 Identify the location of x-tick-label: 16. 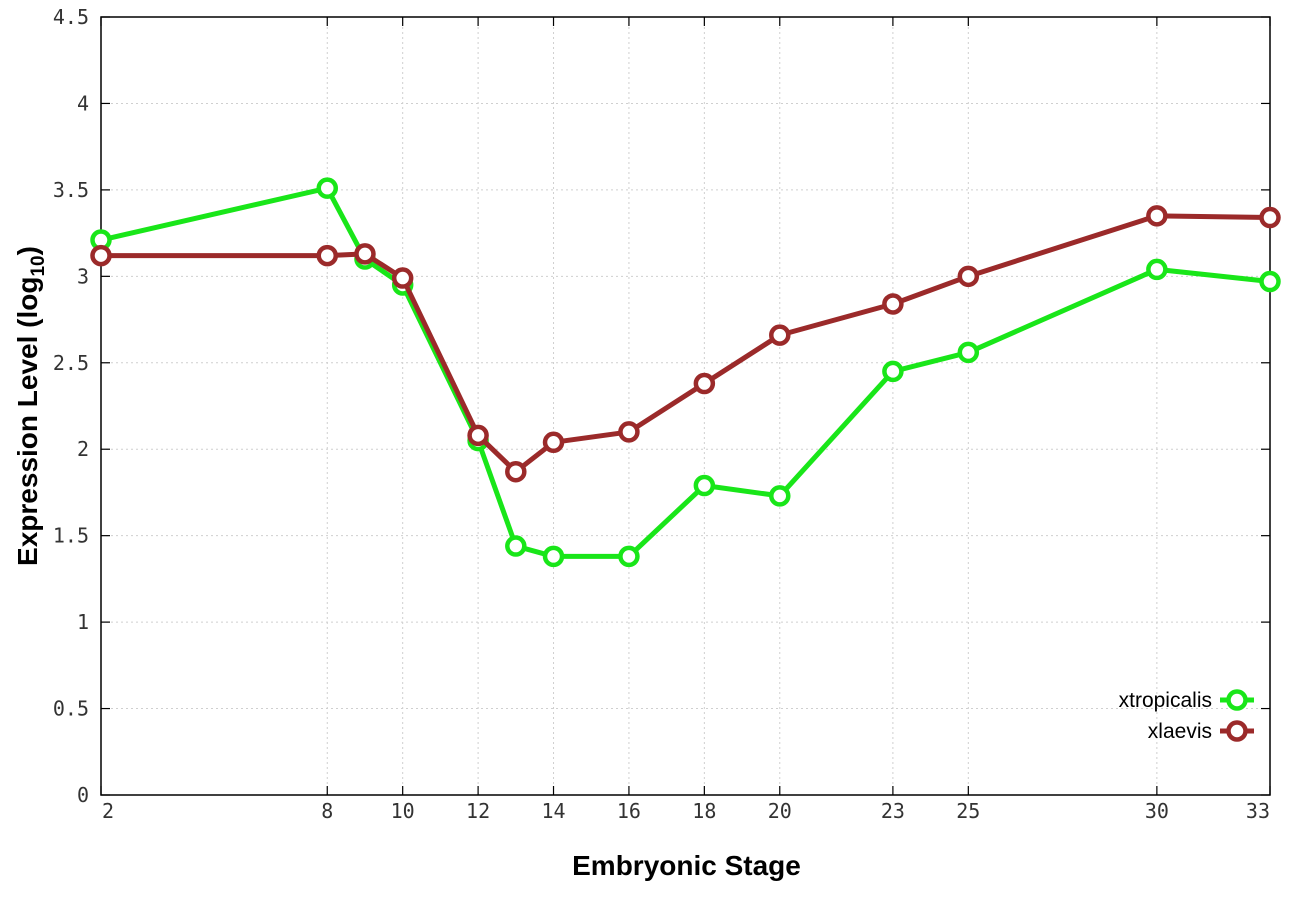
(629, 811).